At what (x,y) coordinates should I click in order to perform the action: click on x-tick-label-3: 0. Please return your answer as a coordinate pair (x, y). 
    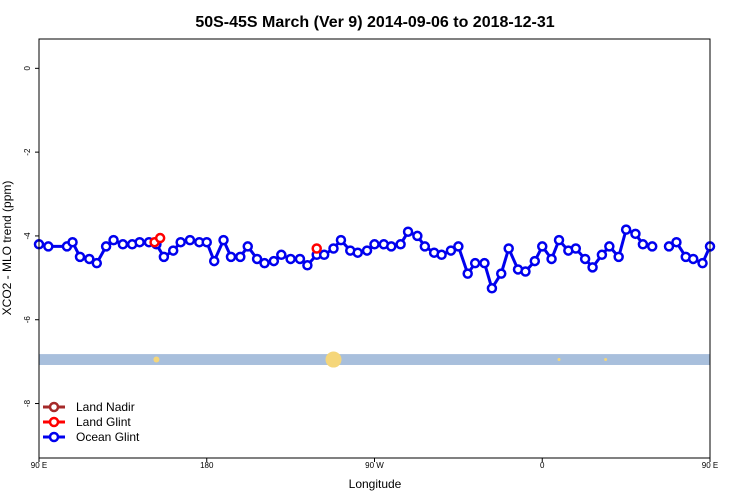
    Looking at the image, I should click on (542, 465).